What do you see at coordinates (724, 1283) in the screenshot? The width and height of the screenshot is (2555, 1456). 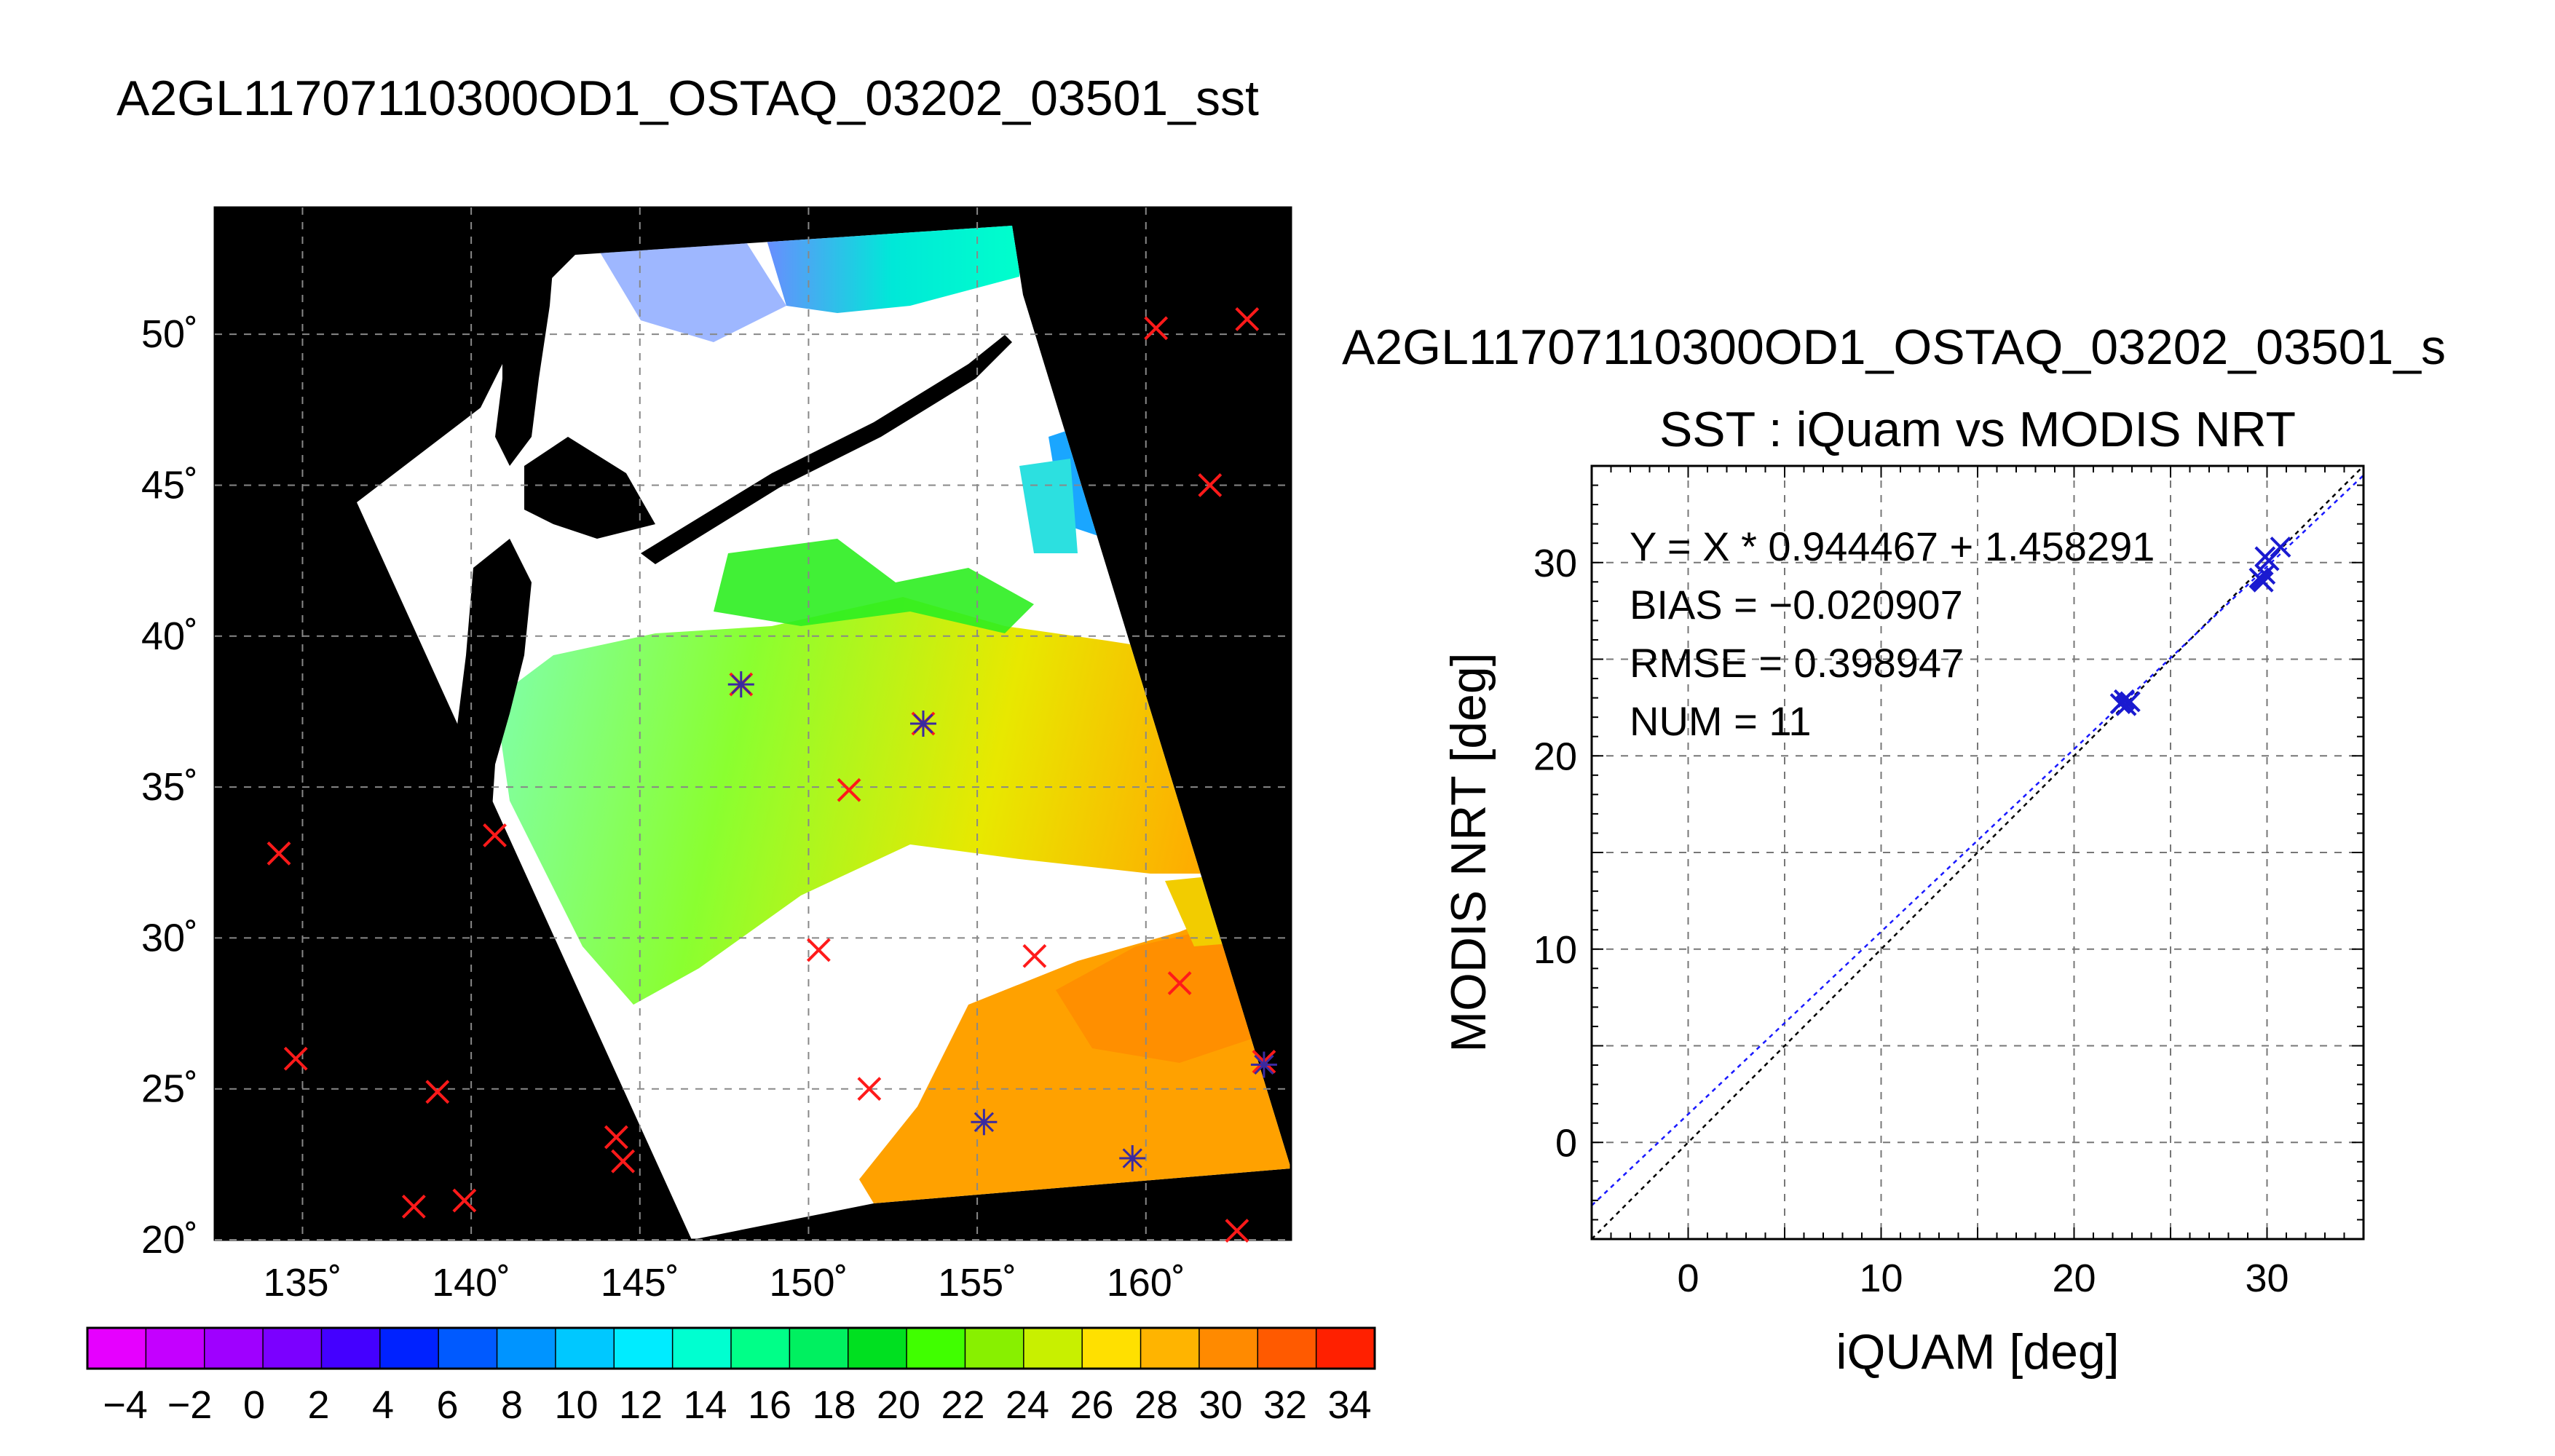 I see `map-lon-ticks: 135˚ 140˚ 145˚ 150˚ 155˚ 160˚` at bounding box center [724, 1283].